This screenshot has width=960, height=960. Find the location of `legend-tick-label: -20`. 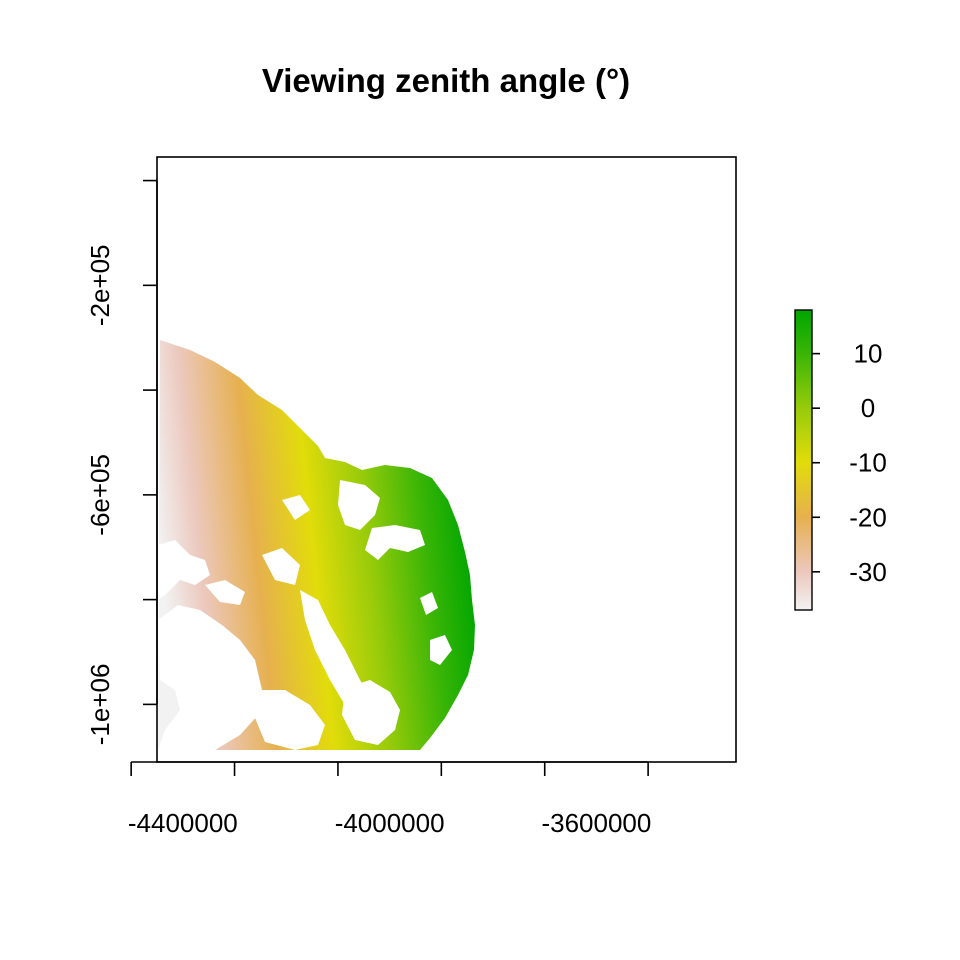

legend-tick-label: -20 is located at coordinates (868, 517).